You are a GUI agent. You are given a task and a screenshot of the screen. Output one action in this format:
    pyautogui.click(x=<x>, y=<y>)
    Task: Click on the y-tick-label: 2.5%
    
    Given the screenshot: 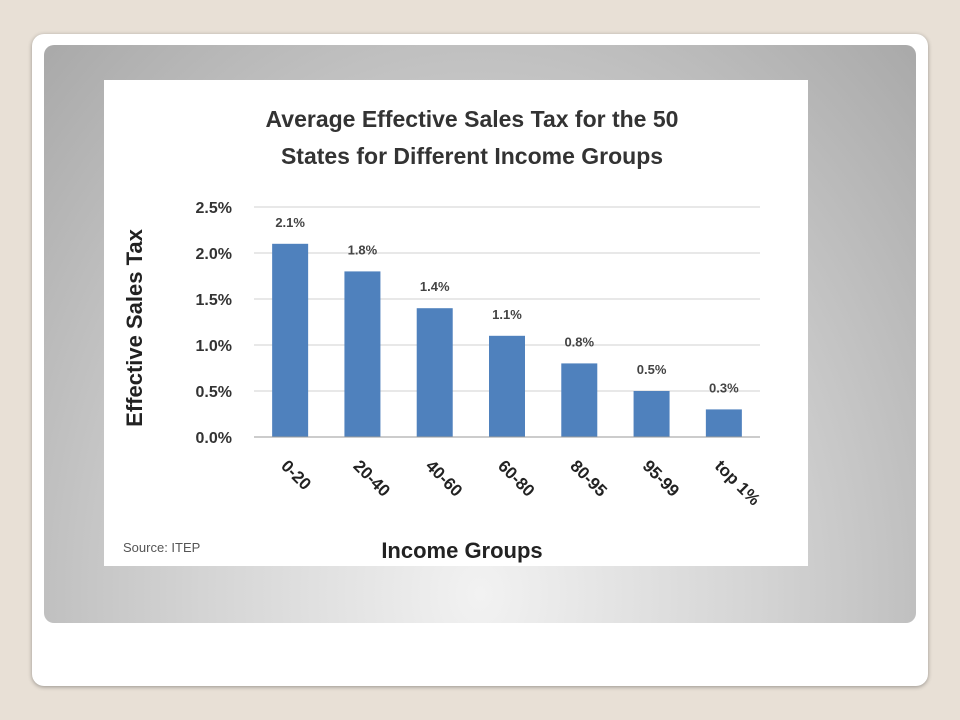 What is the action you would take?
    pyautogui.click(x=214, y=208)
    